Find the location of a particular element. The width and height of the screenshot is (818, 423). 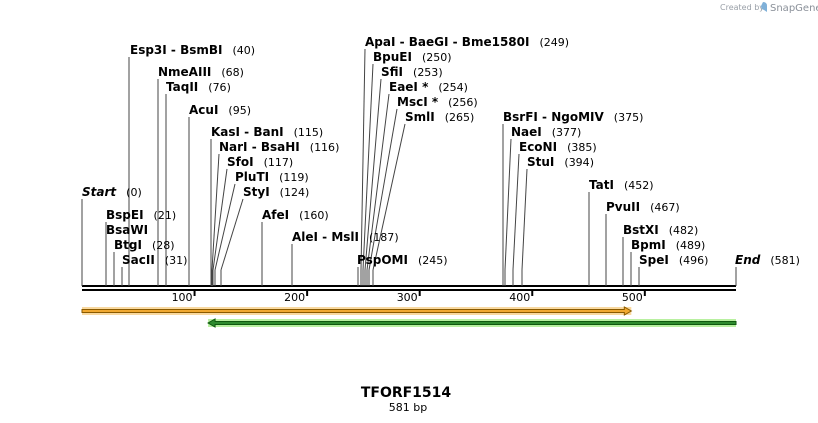

site-label: BpuEI (250) is located at coordinates (412, 57).